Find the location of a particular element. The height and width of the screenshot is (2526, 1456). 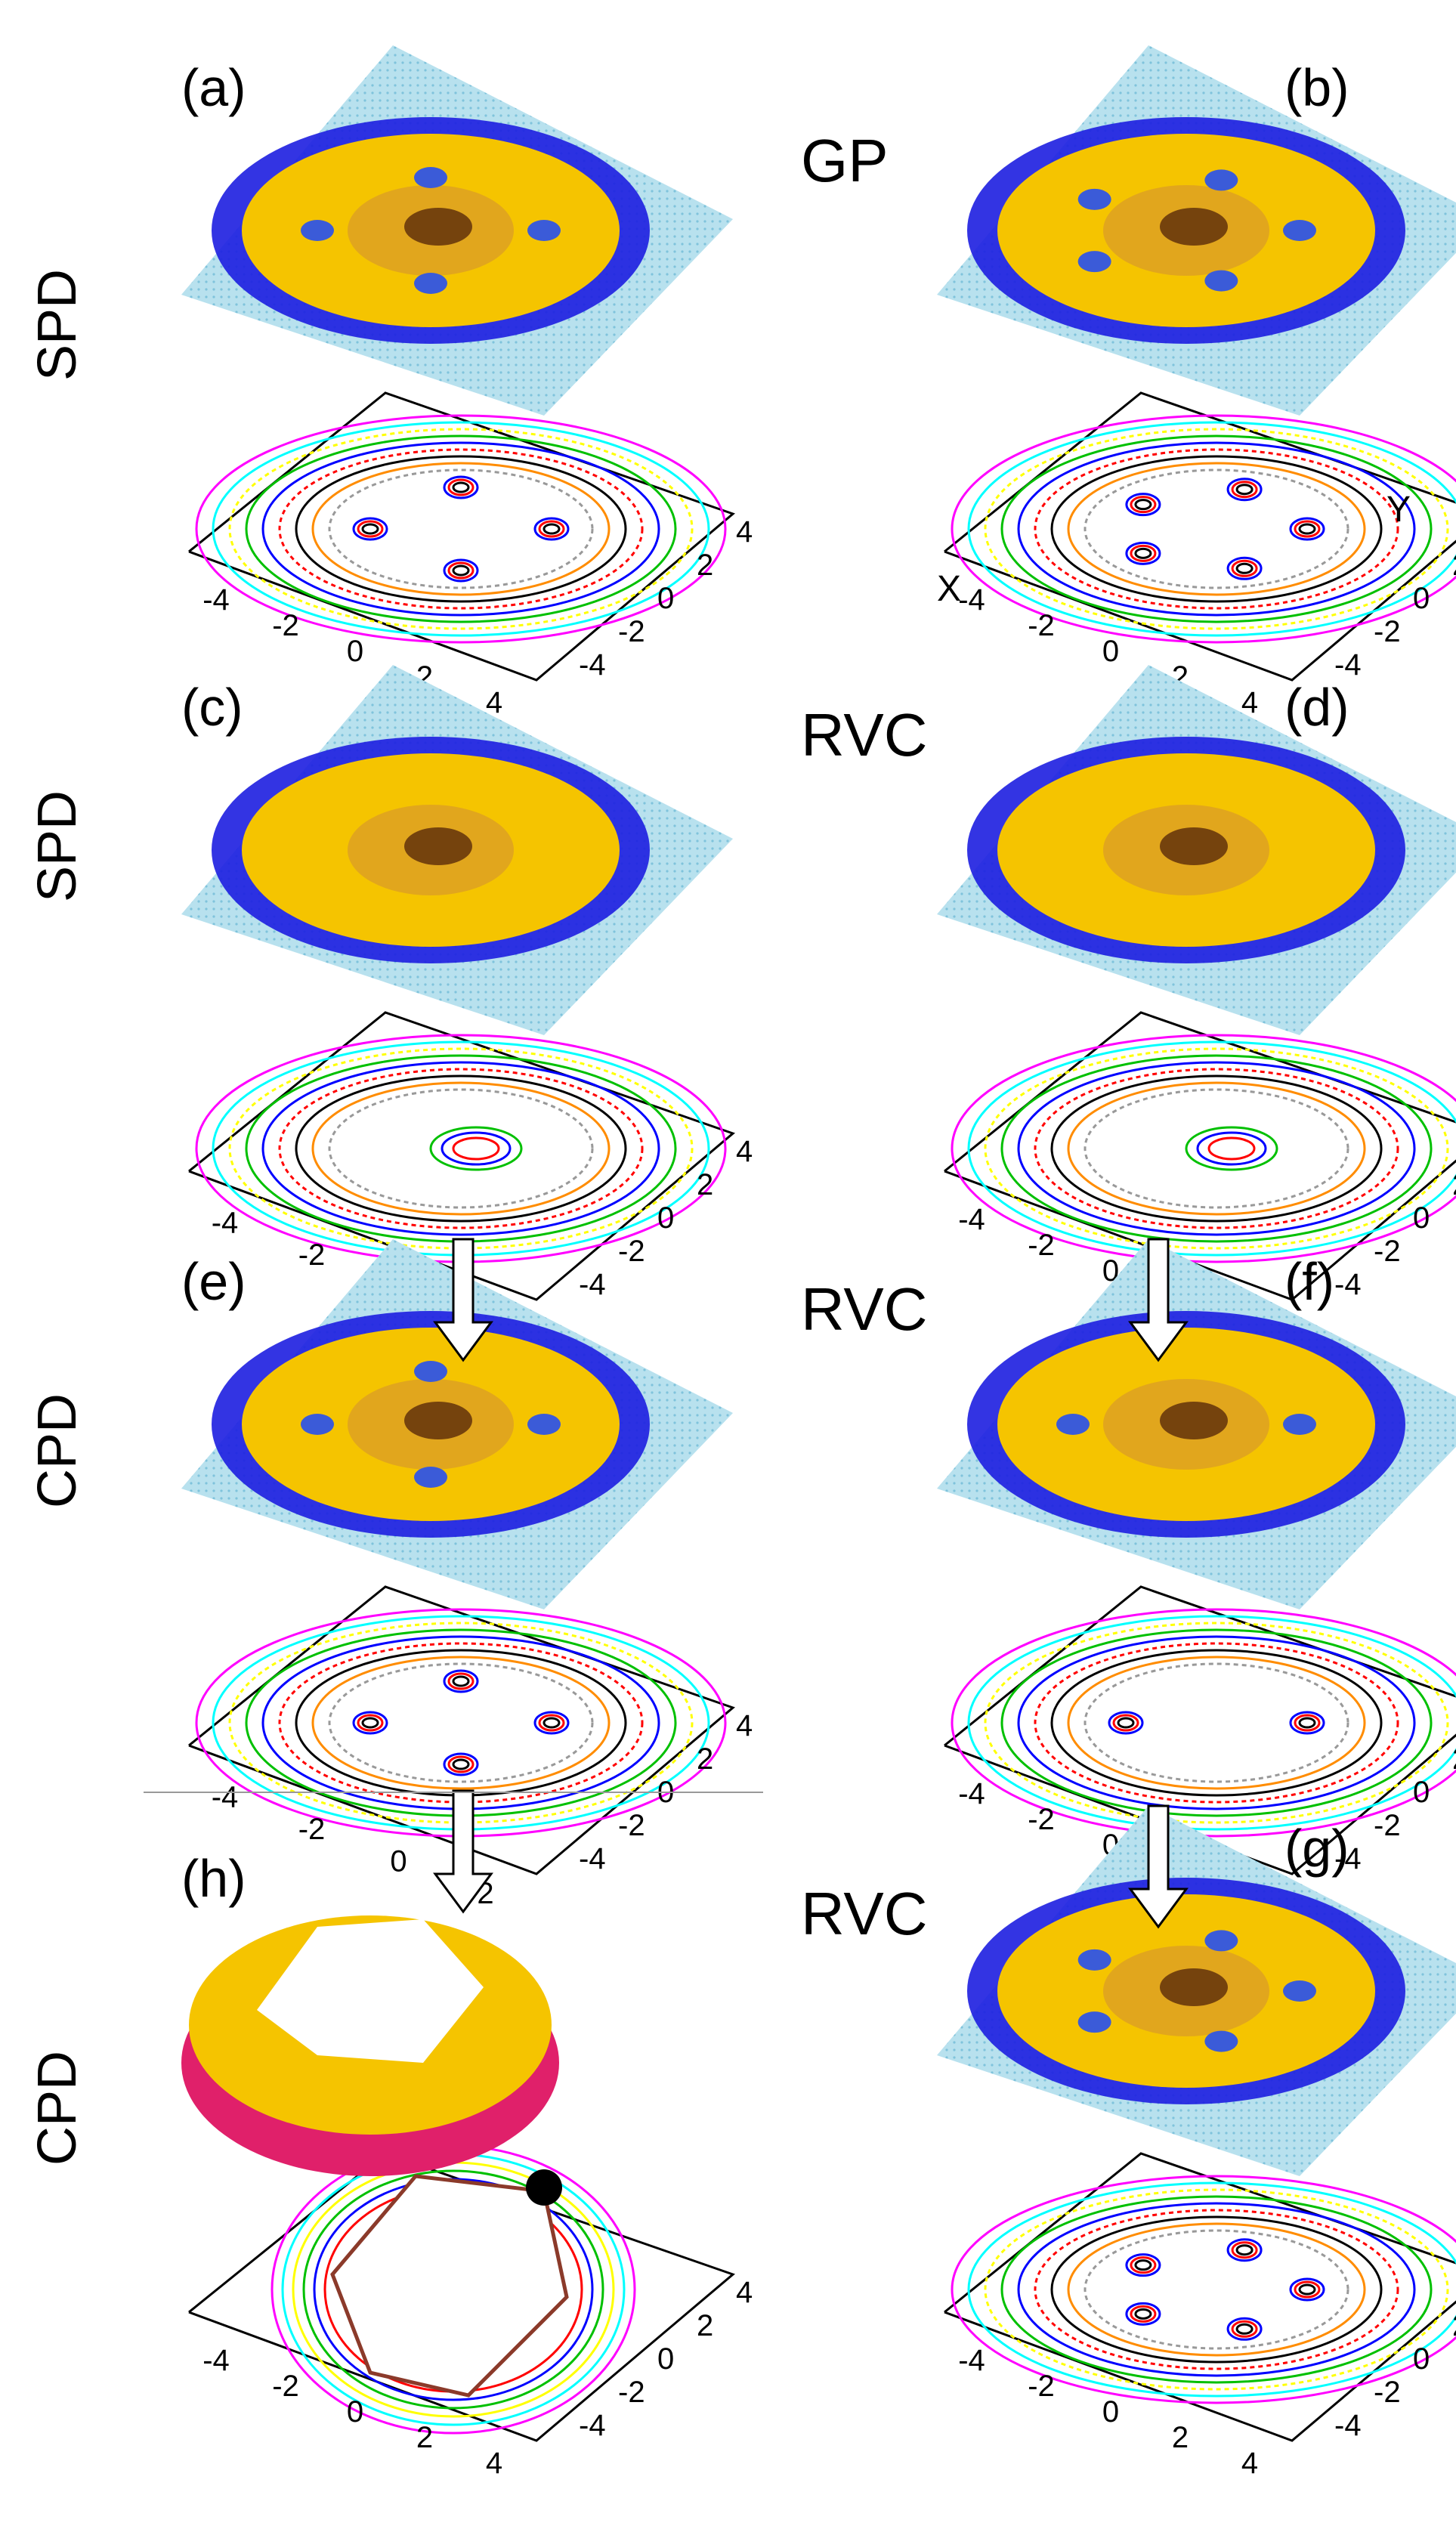

row-label: CPD is located at coordinates (57, 2108).